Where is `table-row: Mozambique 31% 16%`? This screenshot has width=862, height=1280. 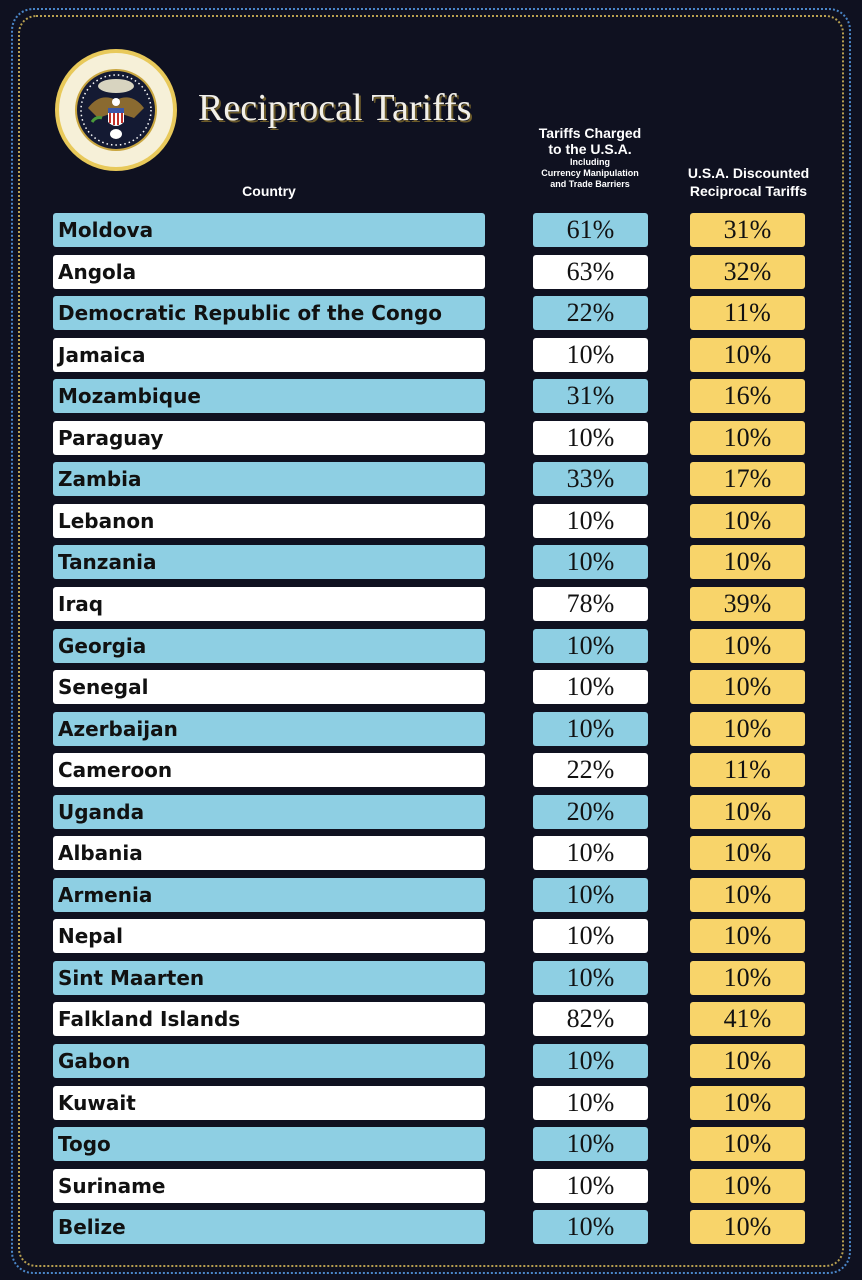 table-row: Mozambique 31% 16% is located at coordinates (431, 396).